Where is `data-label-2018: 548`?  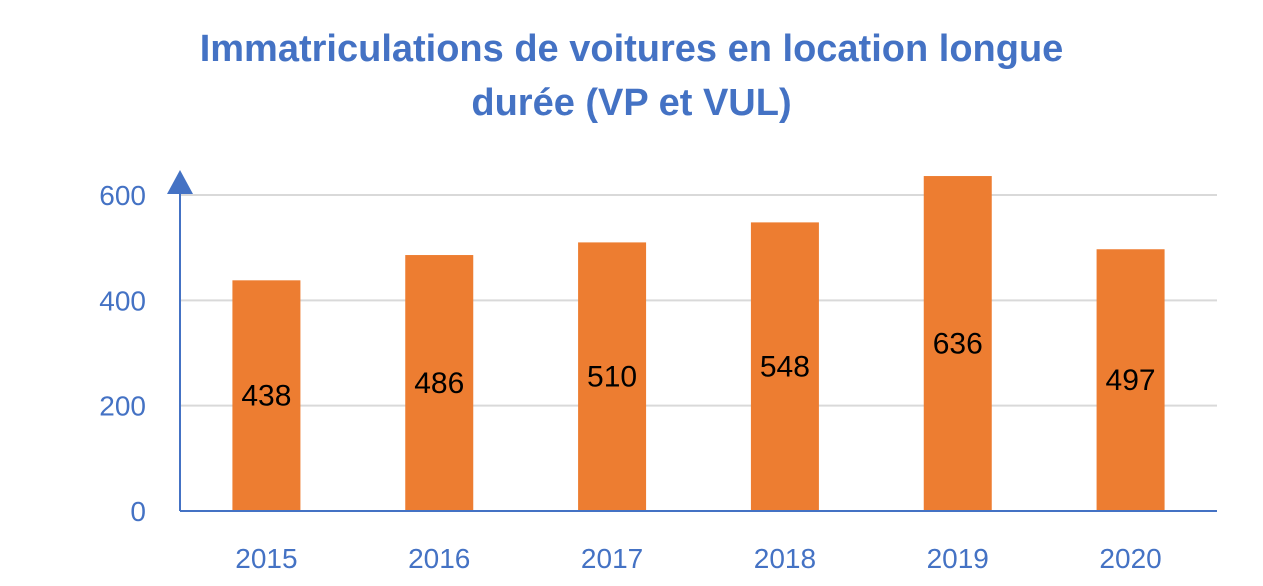
data-label-2018: 548 is located at coordinates (785, 367).